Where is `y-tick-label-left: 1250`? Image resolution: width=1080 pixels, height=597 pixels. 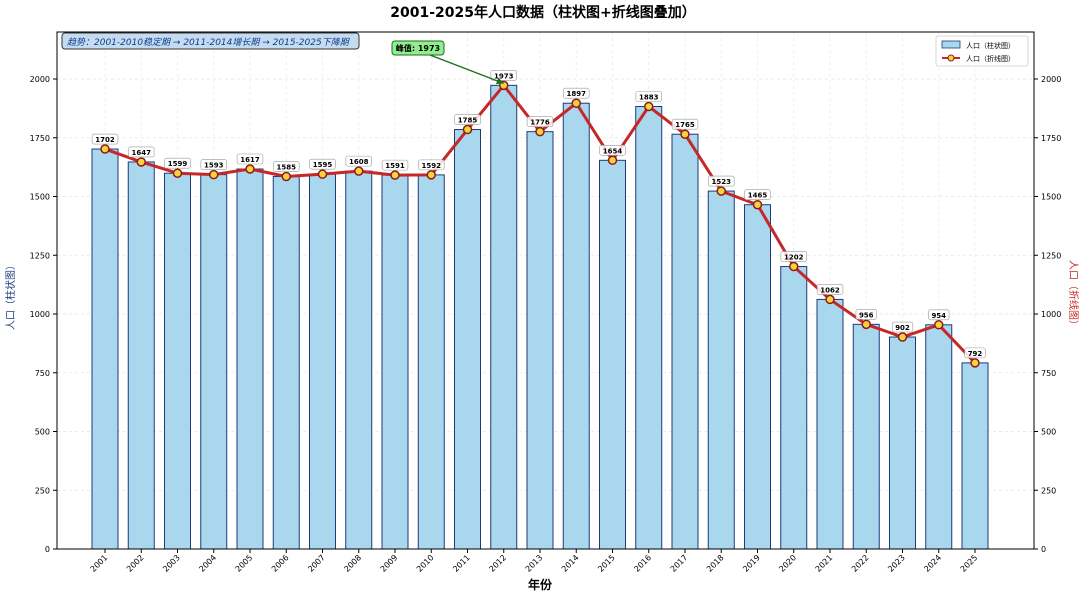 y-tick-label-left: 1250 is located at coordinates (40, 255).